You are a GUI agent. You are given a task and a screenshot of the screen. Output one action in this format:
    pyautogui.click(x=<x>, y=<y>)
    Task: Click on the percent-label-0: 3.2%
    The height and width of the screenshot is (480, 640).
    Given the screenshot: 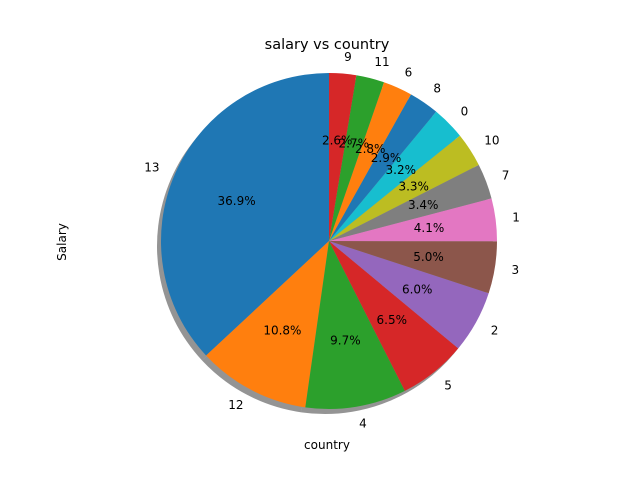 What is the action you would take?
    pyautogui.click(x=401, y=170)
    